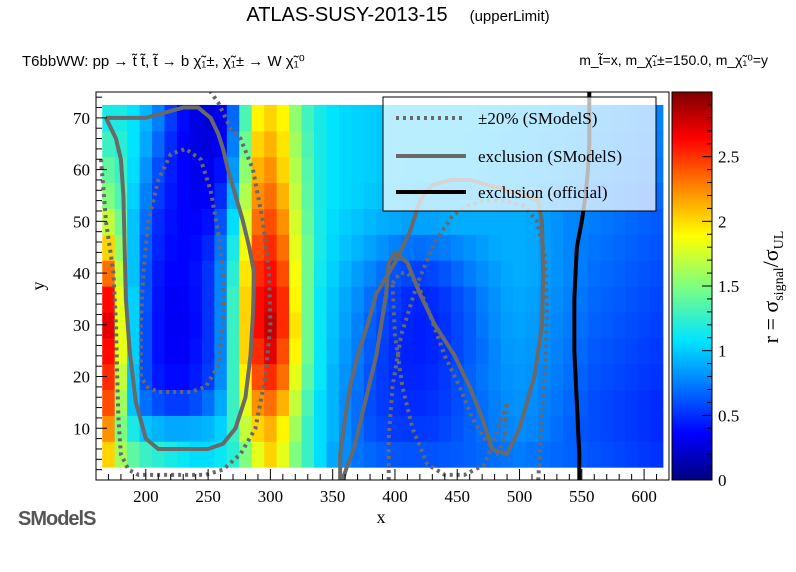  I want to click on title-main: ATLAS-SUSY-2013-15, so click(347, 15).